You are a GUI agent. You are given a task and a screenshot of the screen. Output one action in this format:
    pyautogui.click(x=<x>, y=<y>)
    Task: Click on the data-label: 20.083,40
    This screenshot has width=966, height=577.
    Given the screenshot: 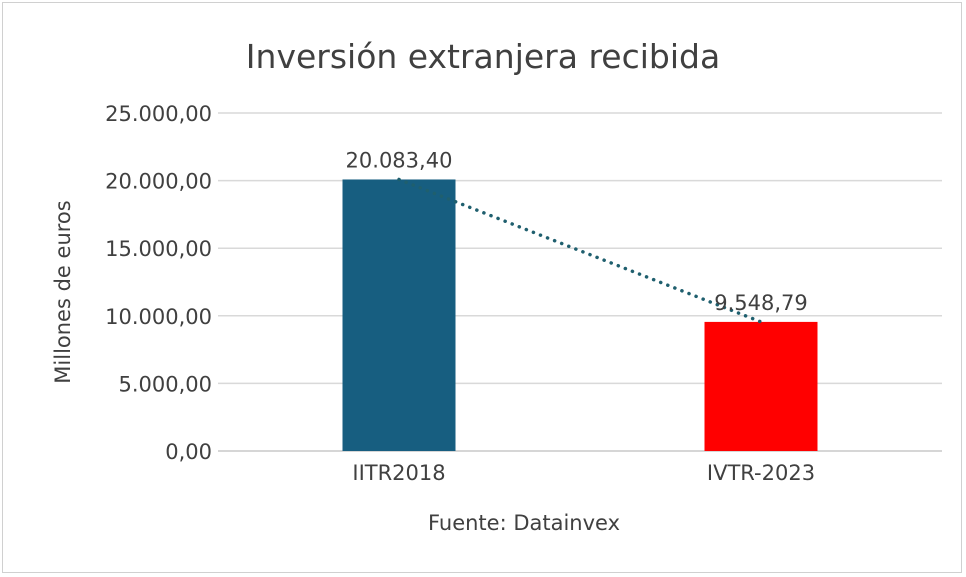 What is the action you would take?
    pyautogui.click(x=399, y=160)
    